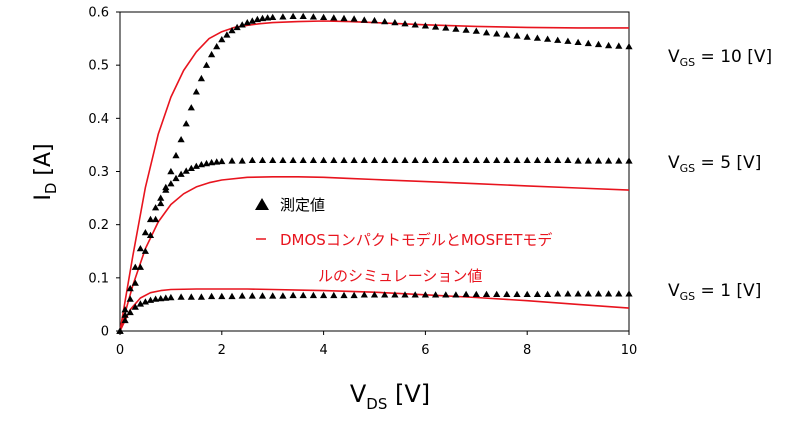 This screenshot has height=427, width=790. What do you see at coordinates (425, 350) in the screenshot?
I see `x-tick-label: 6` at bounding box center [425, 350].